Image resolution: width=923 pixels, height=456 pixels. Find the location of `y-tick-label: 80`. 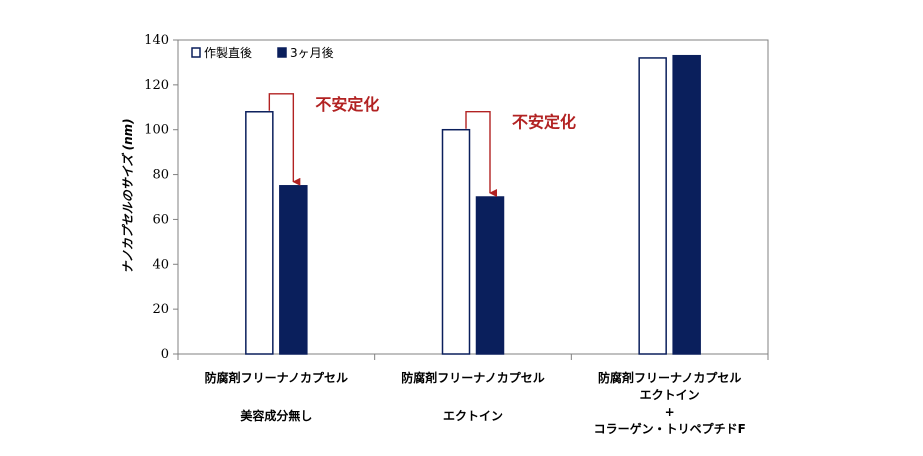

y-tick-label: 80 is located at coordinates (160, 175).